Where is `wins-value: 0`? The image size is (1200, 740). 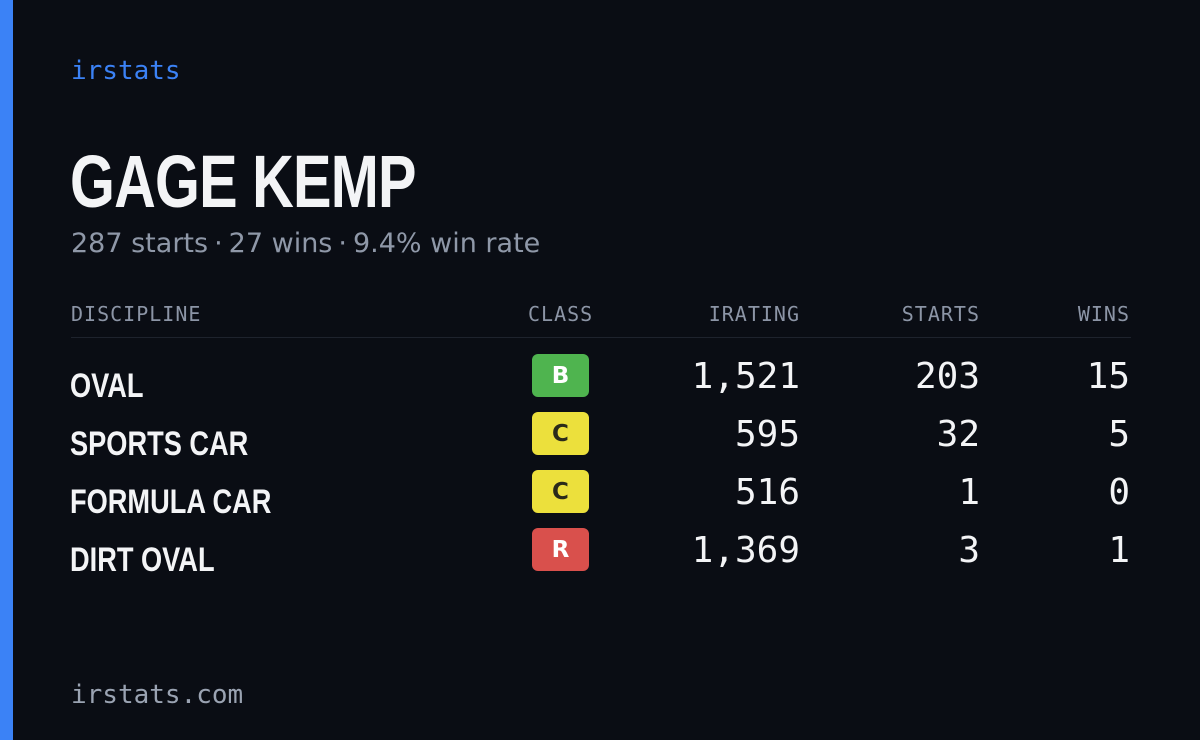 wins-value: 0 is located at coordinates (1119, 492).